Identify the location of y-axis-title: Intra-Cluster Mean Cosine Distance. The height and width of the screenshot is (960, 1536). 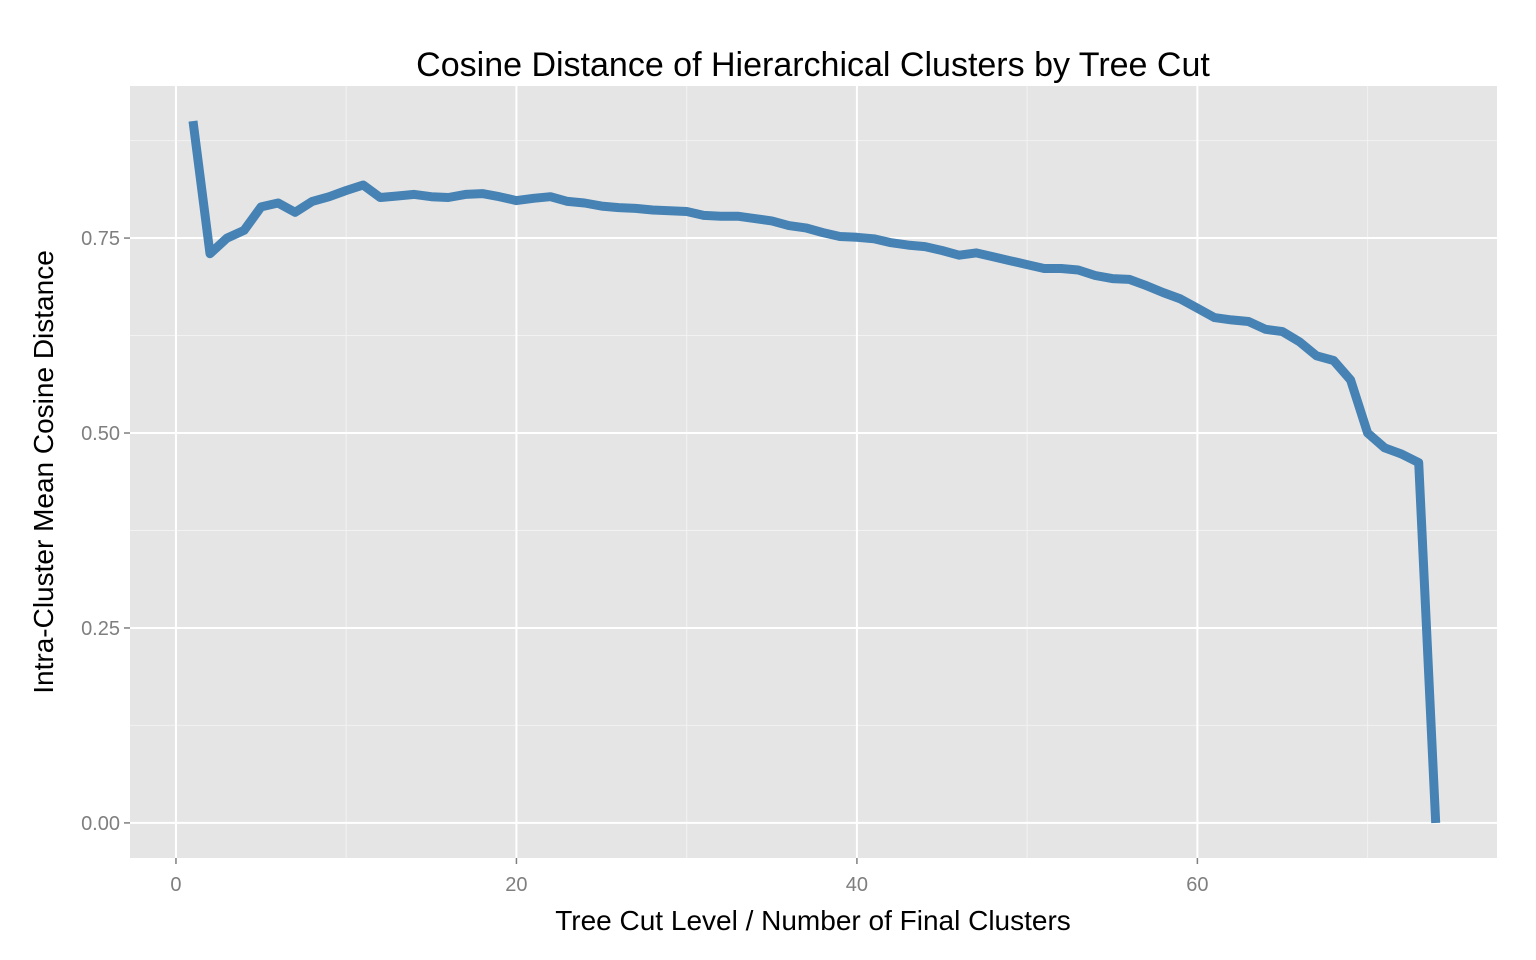
(43, 472).